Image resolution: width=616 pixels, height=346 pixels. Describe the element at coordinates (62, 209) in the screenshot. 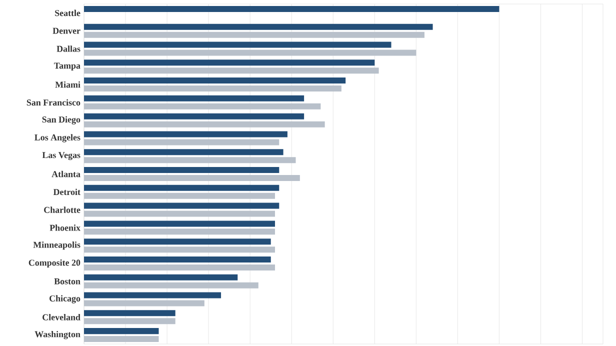

I see `y-tick-label: Charlotte` at that location.